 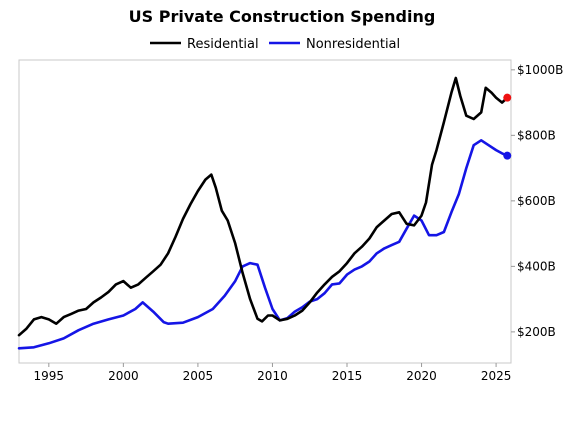 I want to click on y-axis: $200B $400B $600B $800B $1000B, so click(x=537, y=201).